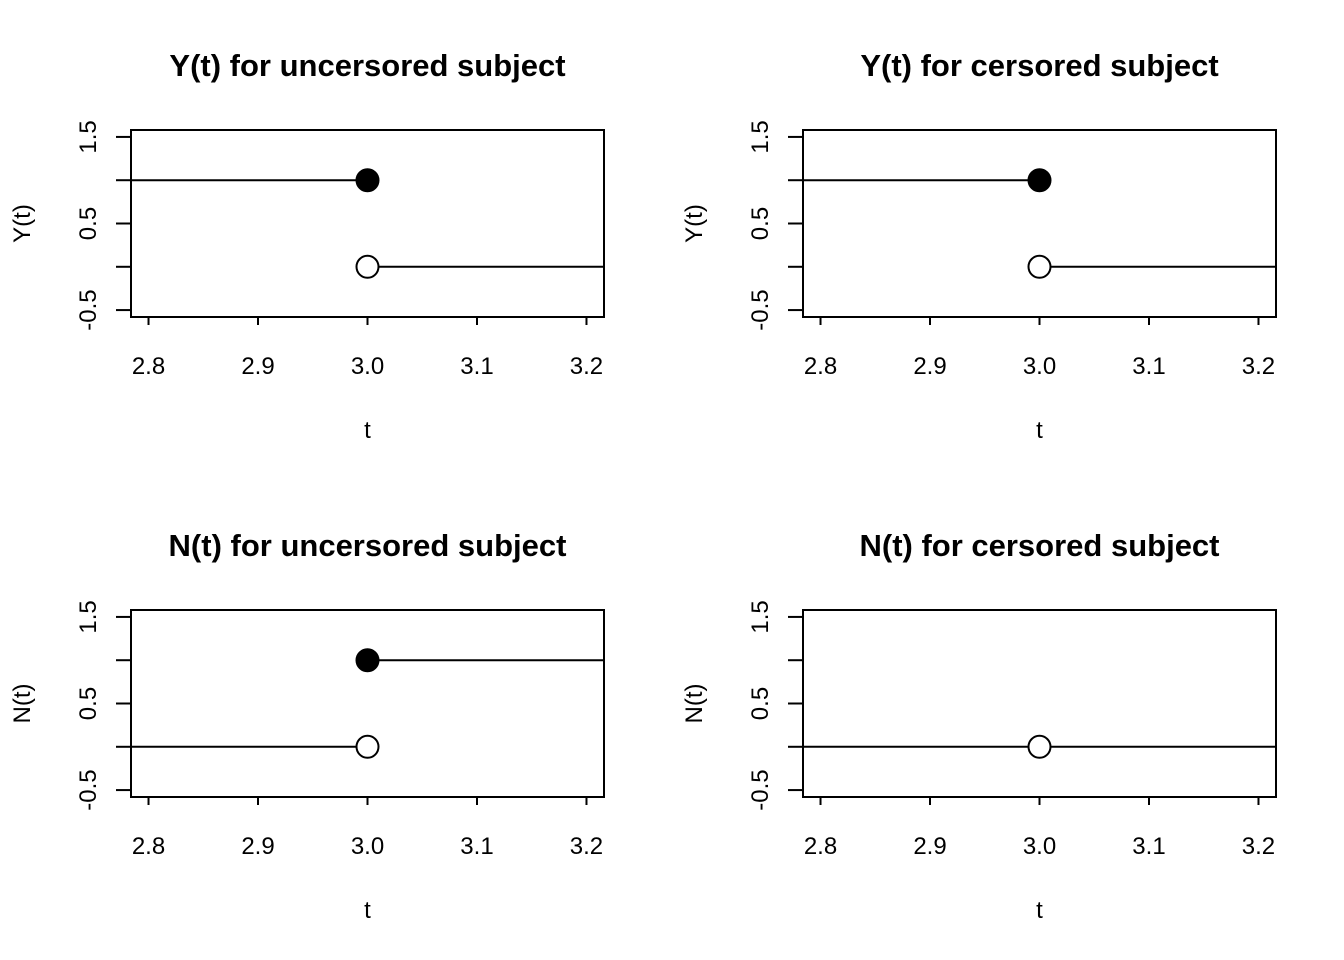 This screenshot has height=960, width=1344. I want to click on chart-title: Y(t) for cersored subject, so click(1039, 65).